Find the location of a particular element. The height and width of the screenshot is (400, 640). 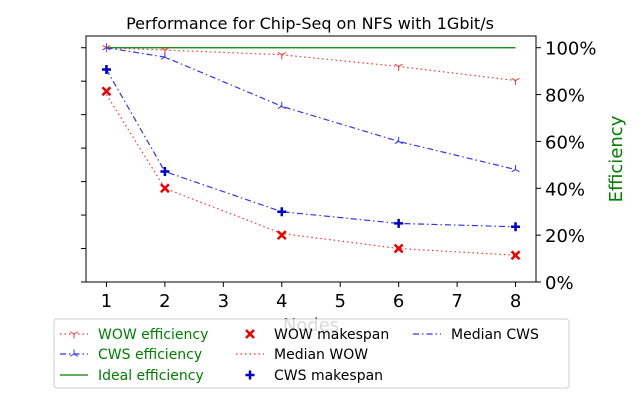

legend-frame is located at coordinates (311, 353).